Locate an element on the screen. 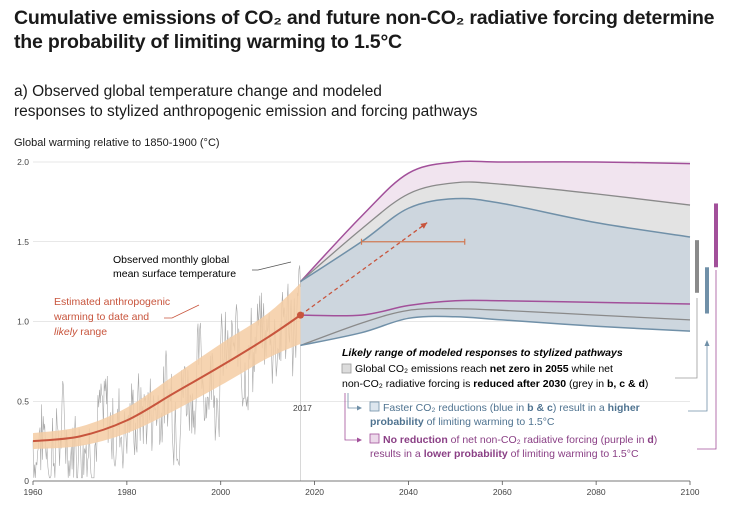  purple-upper-line is located at coordinates (495, 221).